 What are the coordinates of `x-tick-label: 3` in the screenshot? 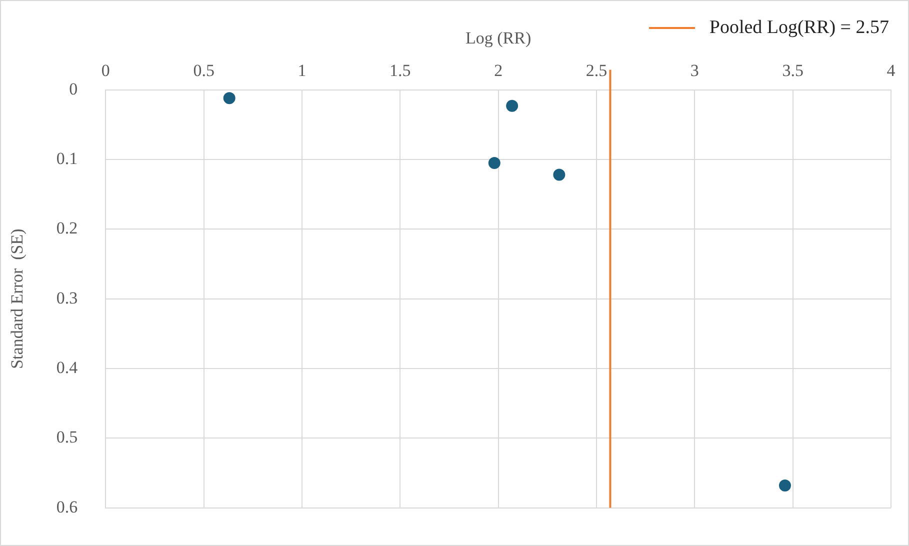 It's located at (694, 70).